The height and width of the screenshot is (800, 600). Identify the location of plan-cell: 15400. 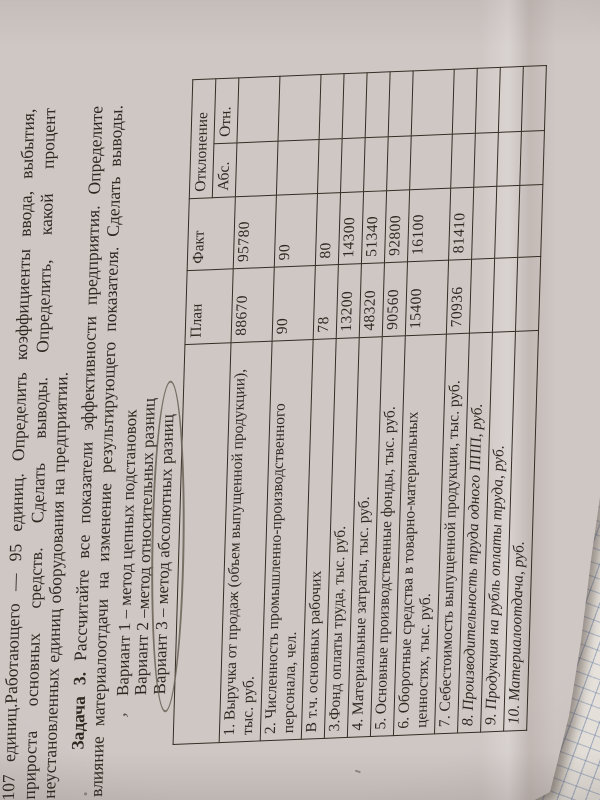
(427, 298).